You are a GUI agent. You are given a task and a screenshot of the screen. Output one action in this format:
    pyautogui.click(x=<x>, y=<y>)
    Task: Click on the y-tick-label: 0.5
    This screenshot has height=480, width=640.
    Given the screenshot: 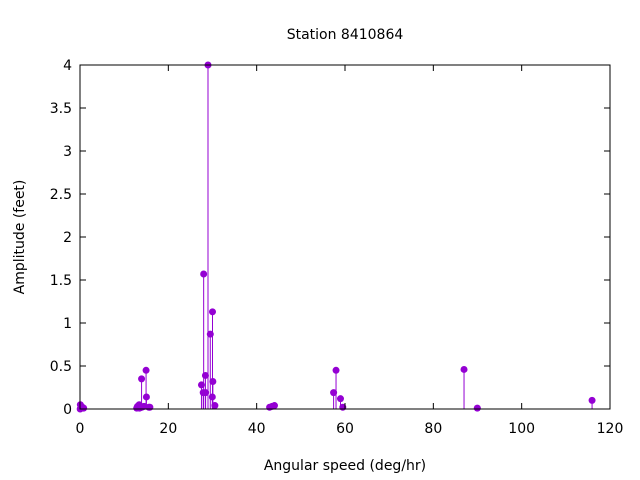 What is the action you would take?
    pyautogui.click(x=61, y=367)
    